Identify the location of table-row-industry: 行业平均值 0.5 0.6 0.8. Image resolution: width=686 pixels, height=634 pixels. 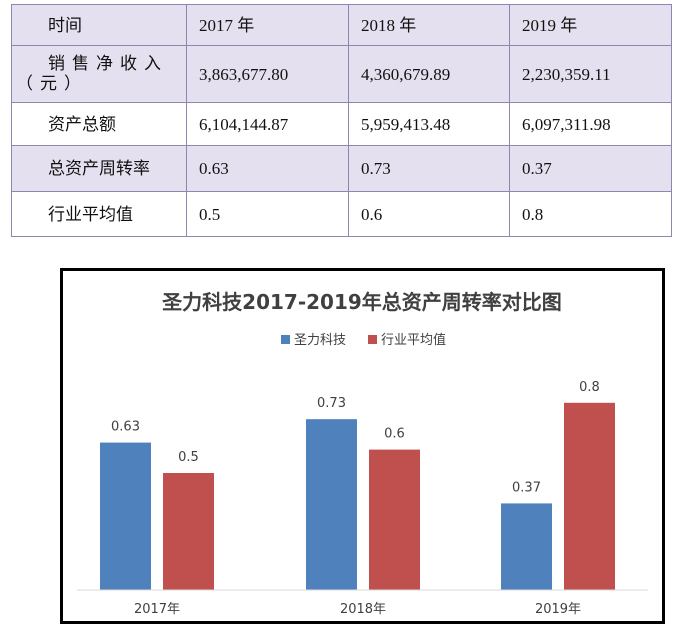
(341, 214).